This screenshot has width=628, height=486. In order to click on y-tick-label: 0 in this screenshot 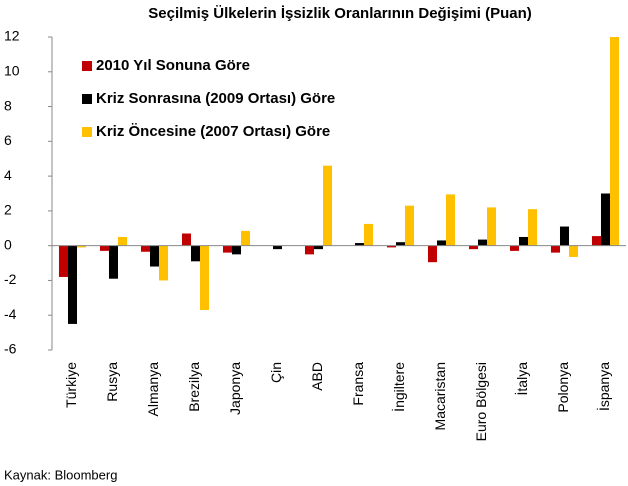, I will do `click(8, 244)`.